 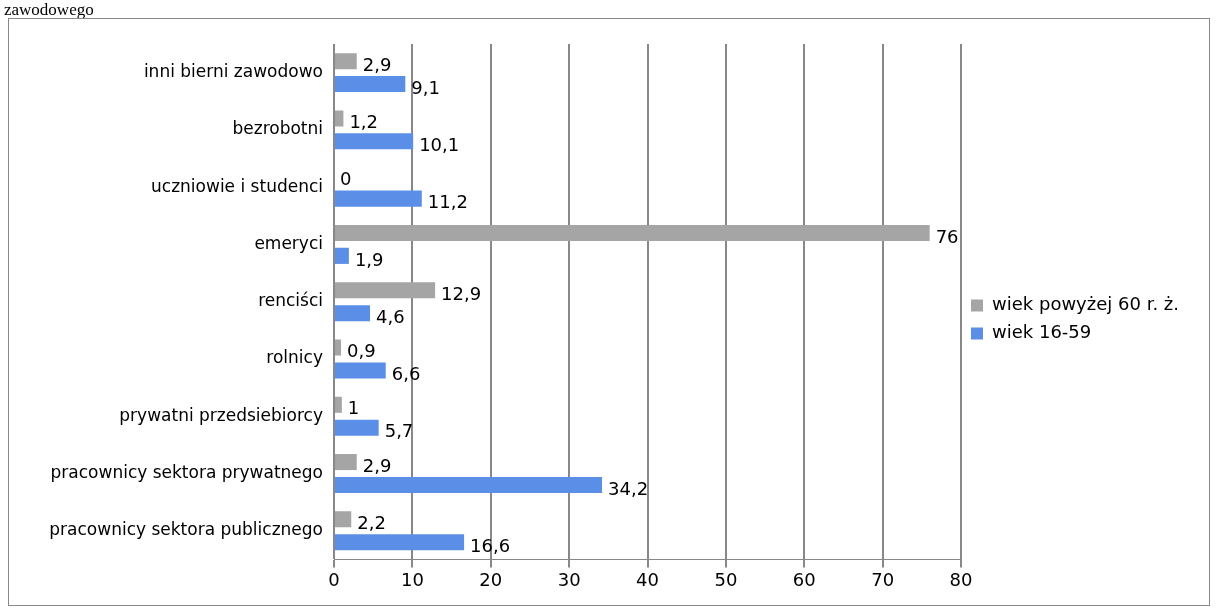 I want to click on data-label: 76, so click(x=947, y=236).